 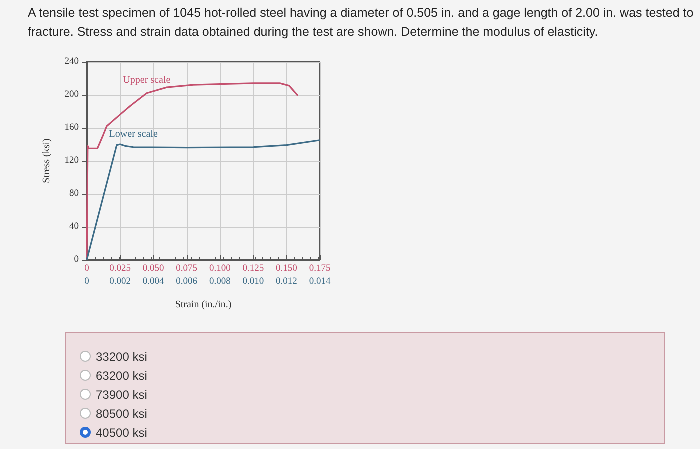 I want to click on y-tick-label: 120, so click(x=72, y=161).